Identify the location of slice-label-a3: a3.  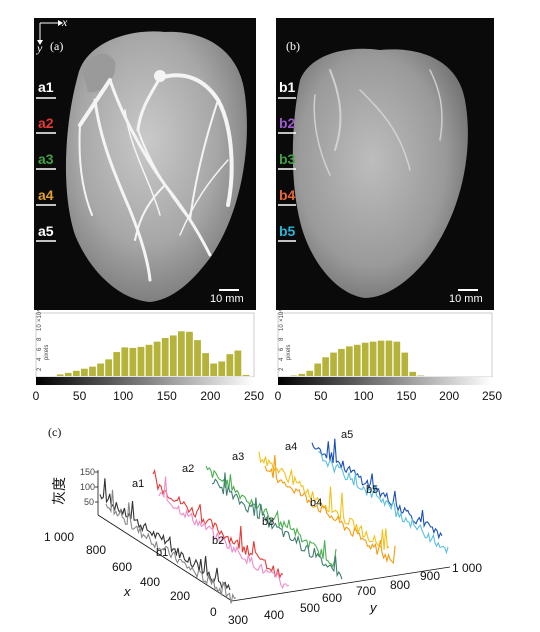
(46, 159).